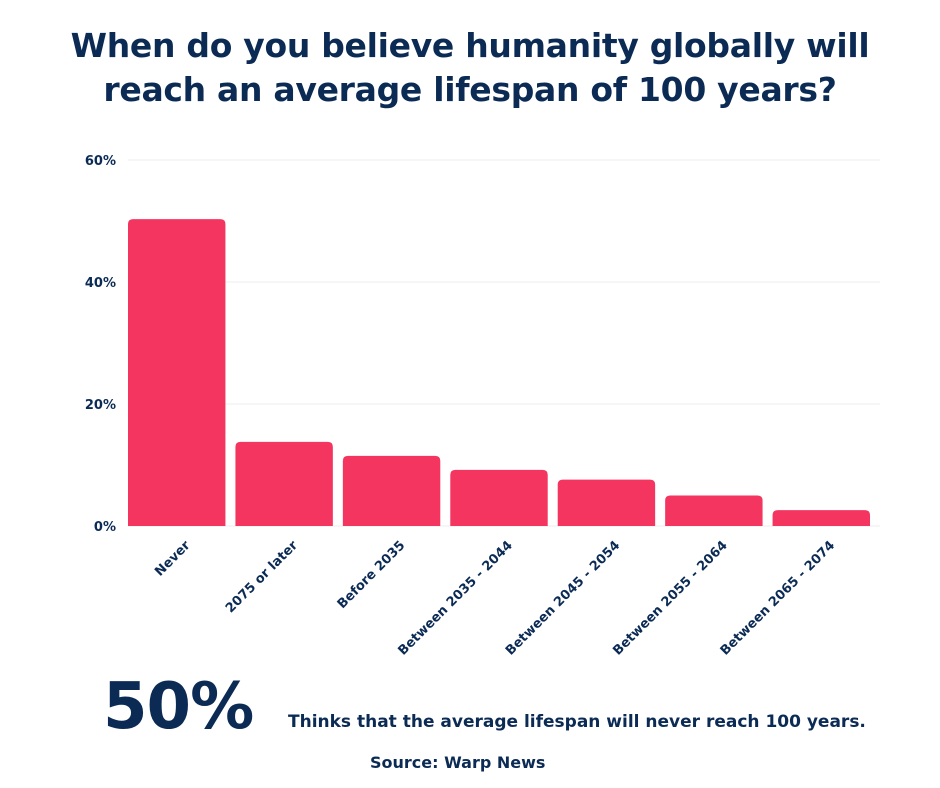  What do you see at coordinates (173, 559) in the screenshot?
I see `x-tick-label: Never` at bounding box center [173, 559].